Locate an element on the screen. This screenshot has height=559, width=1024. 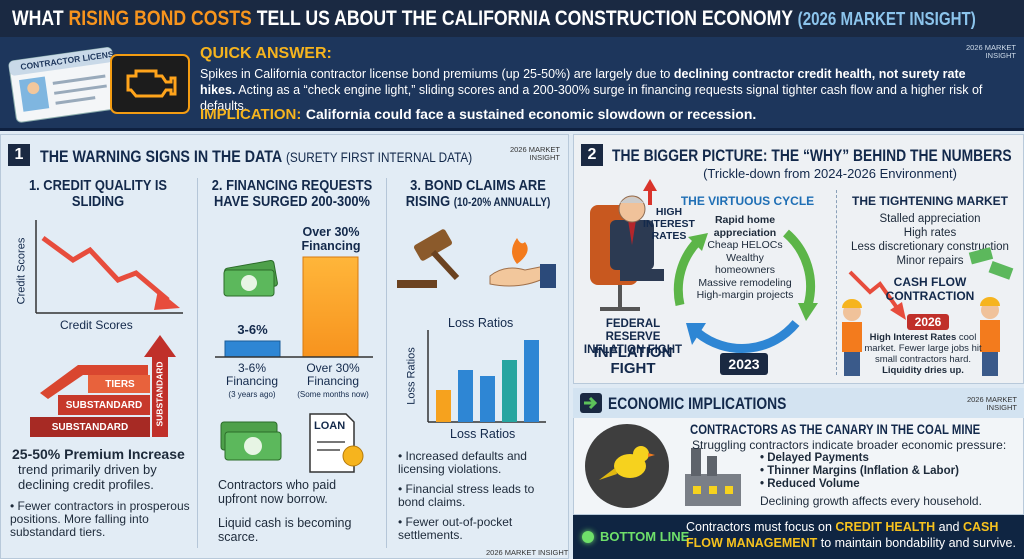
quick-badge: 2026 MARKET INSIGHT is located at coordinates (990, 51).